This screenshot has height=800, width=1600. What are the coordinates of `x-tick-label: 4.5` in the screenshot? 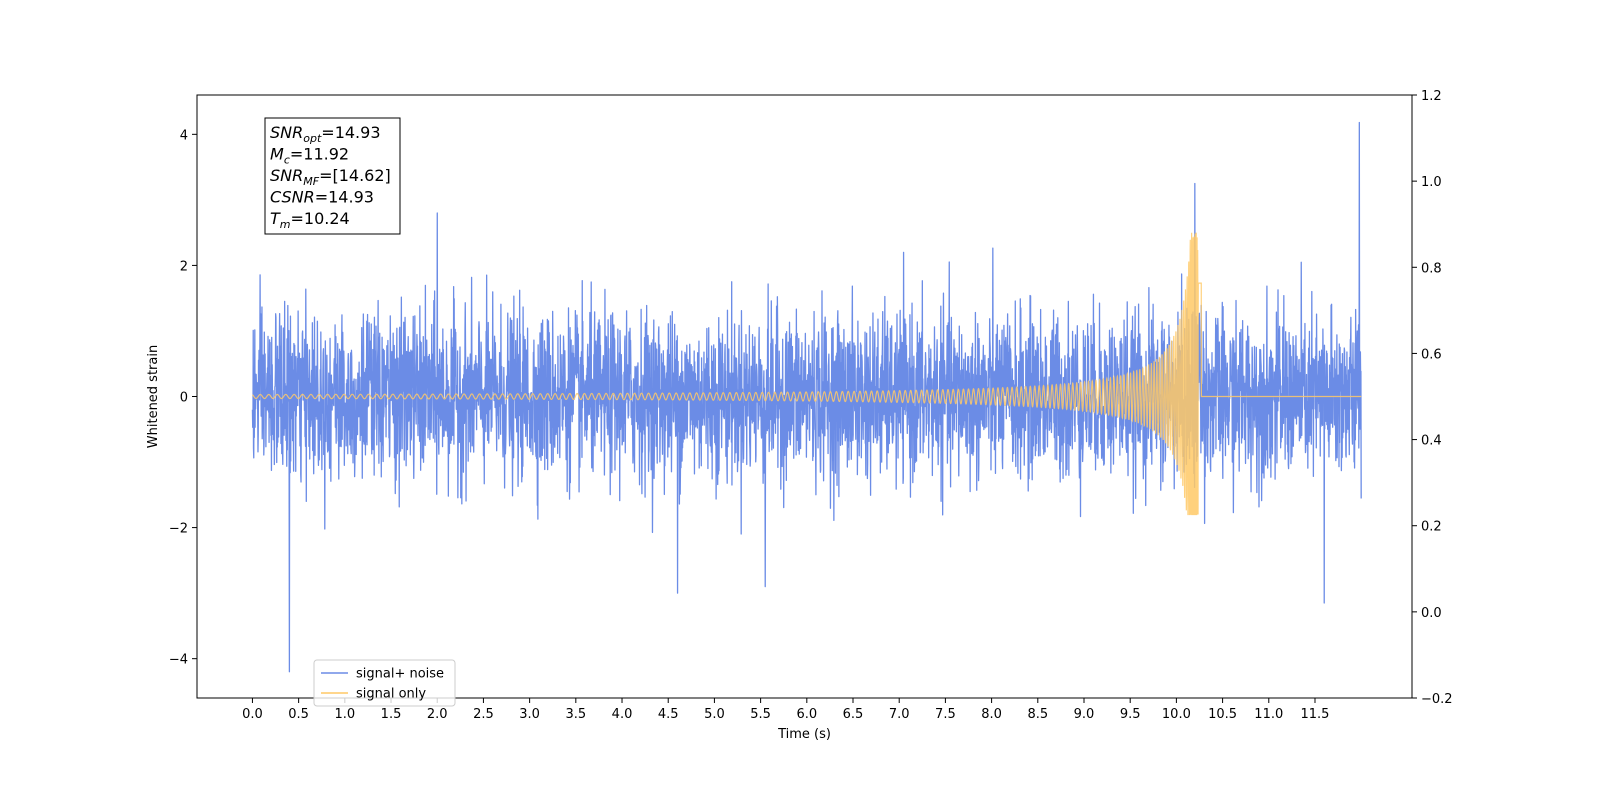 It's located at (668, 714).